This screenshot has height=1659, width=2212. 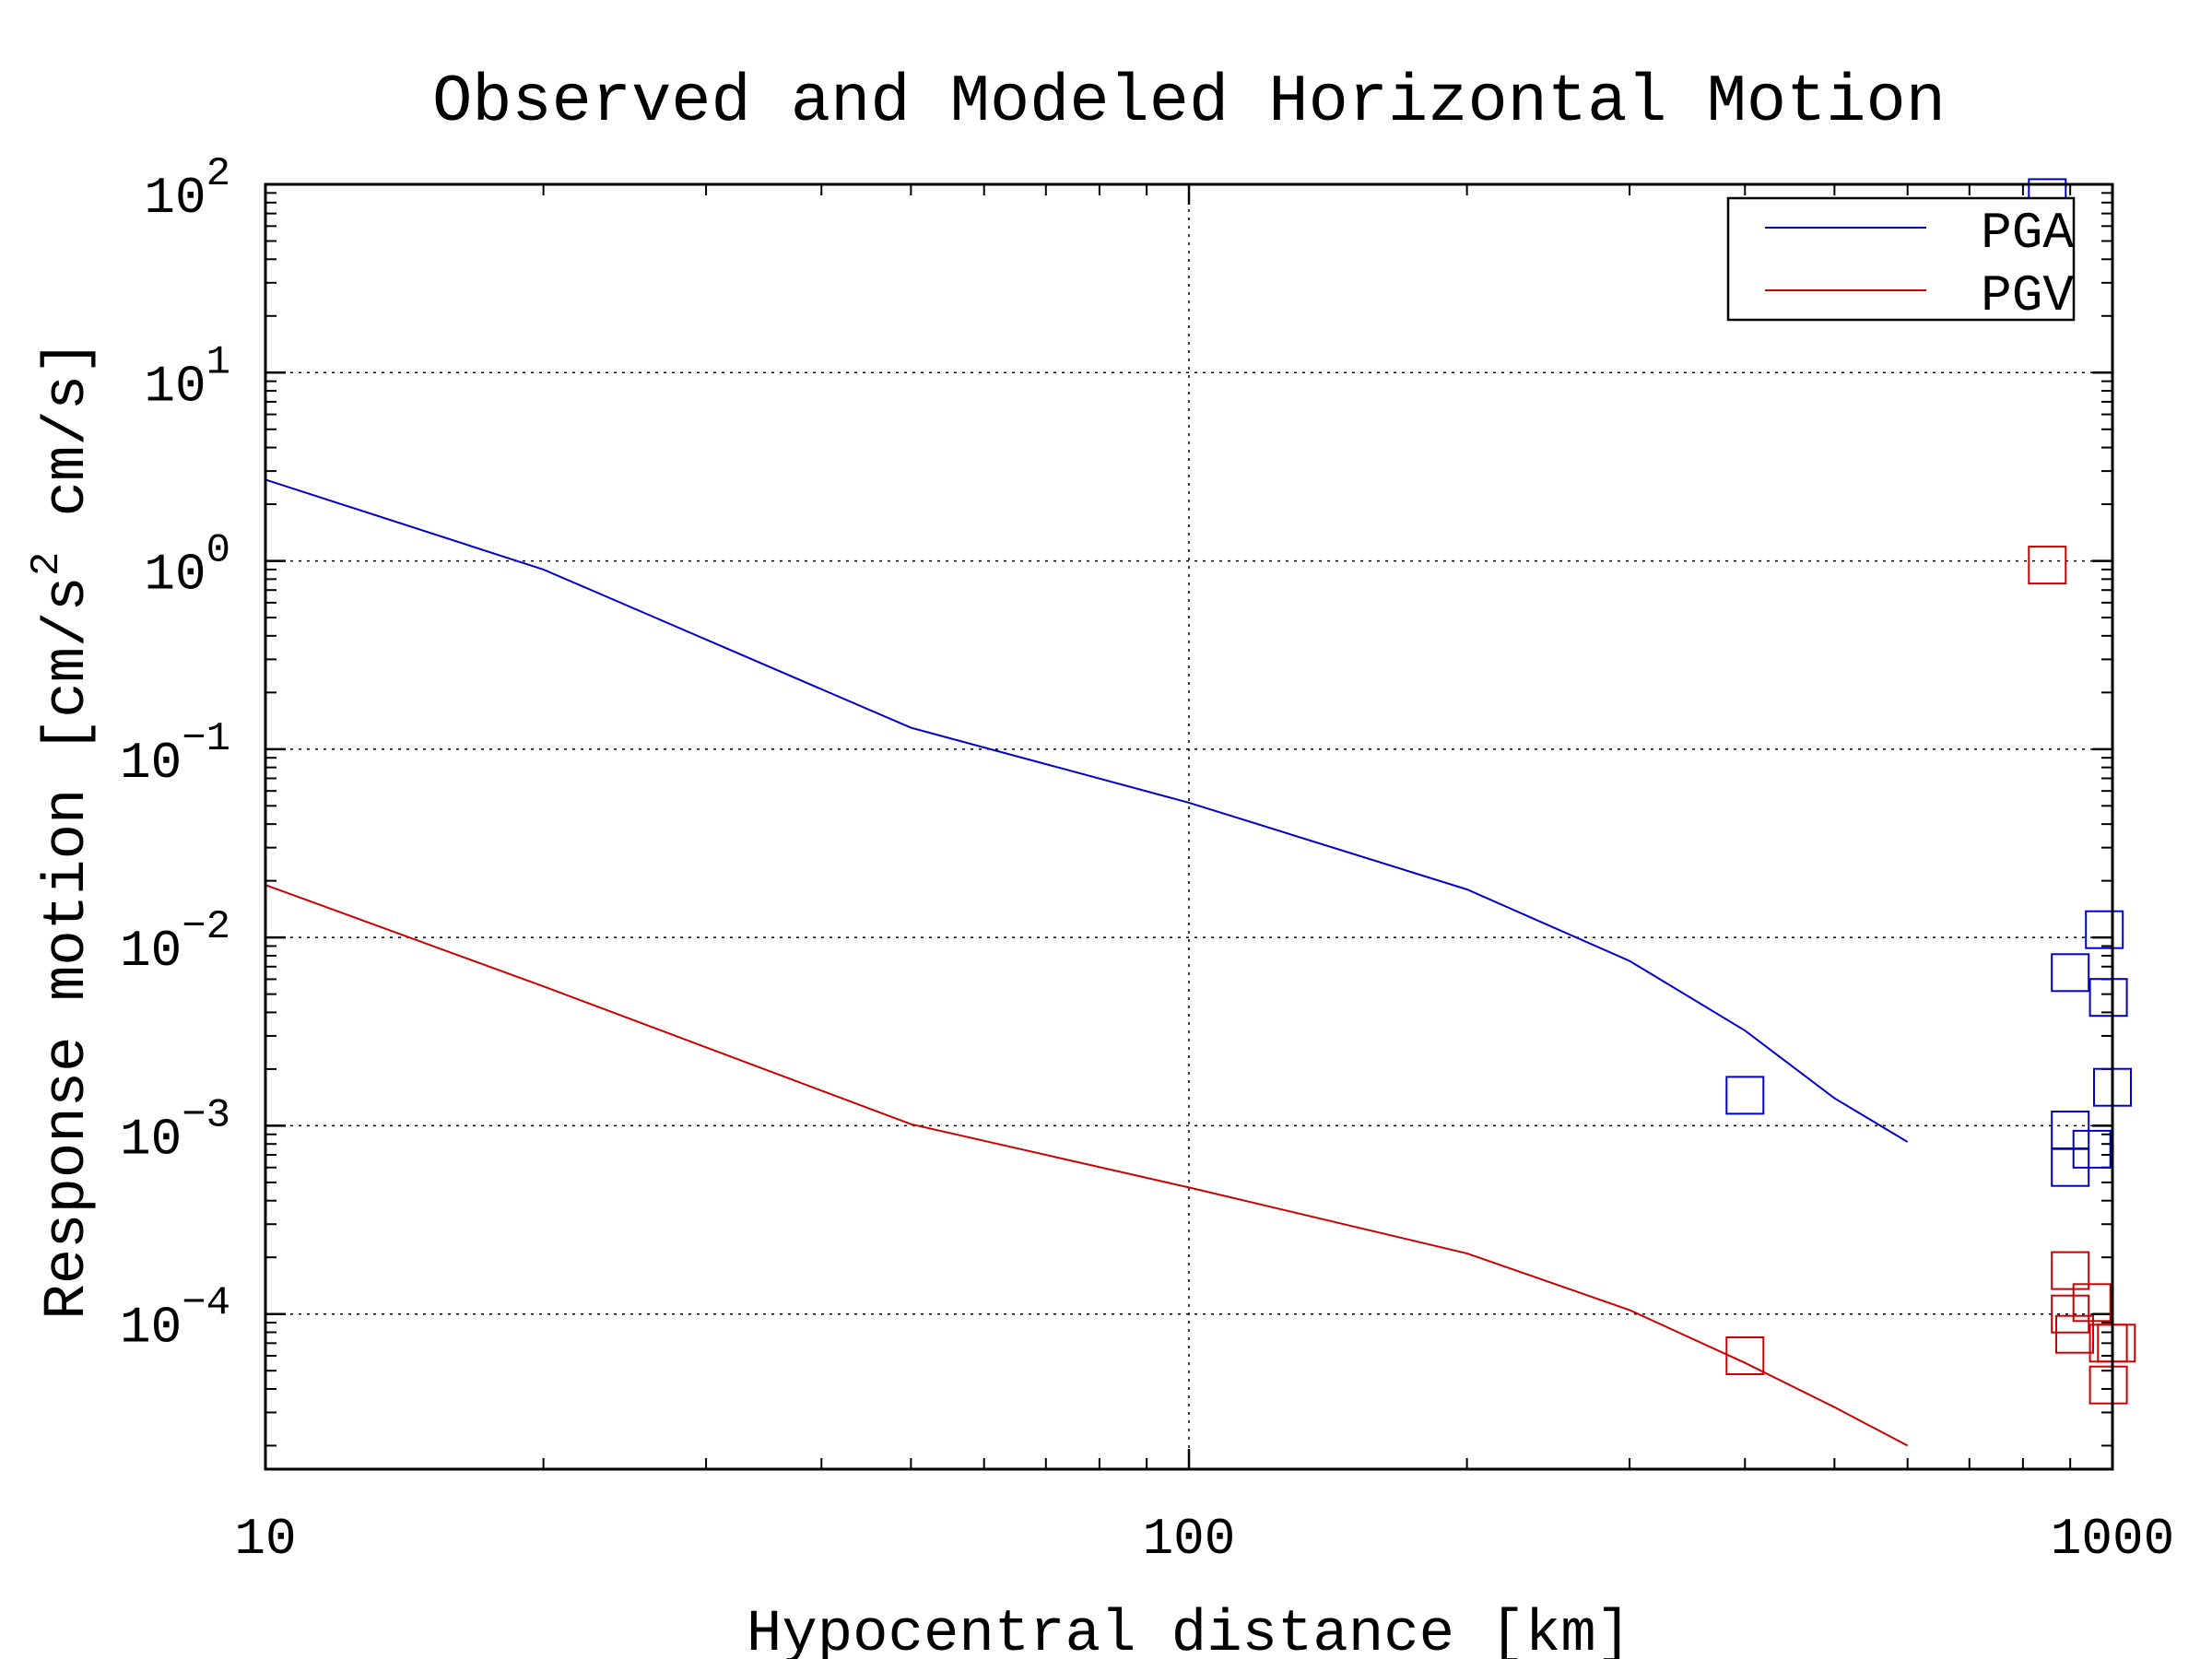 I want to click on y-tick-label: 10⁻², so click(x=175, y=942).